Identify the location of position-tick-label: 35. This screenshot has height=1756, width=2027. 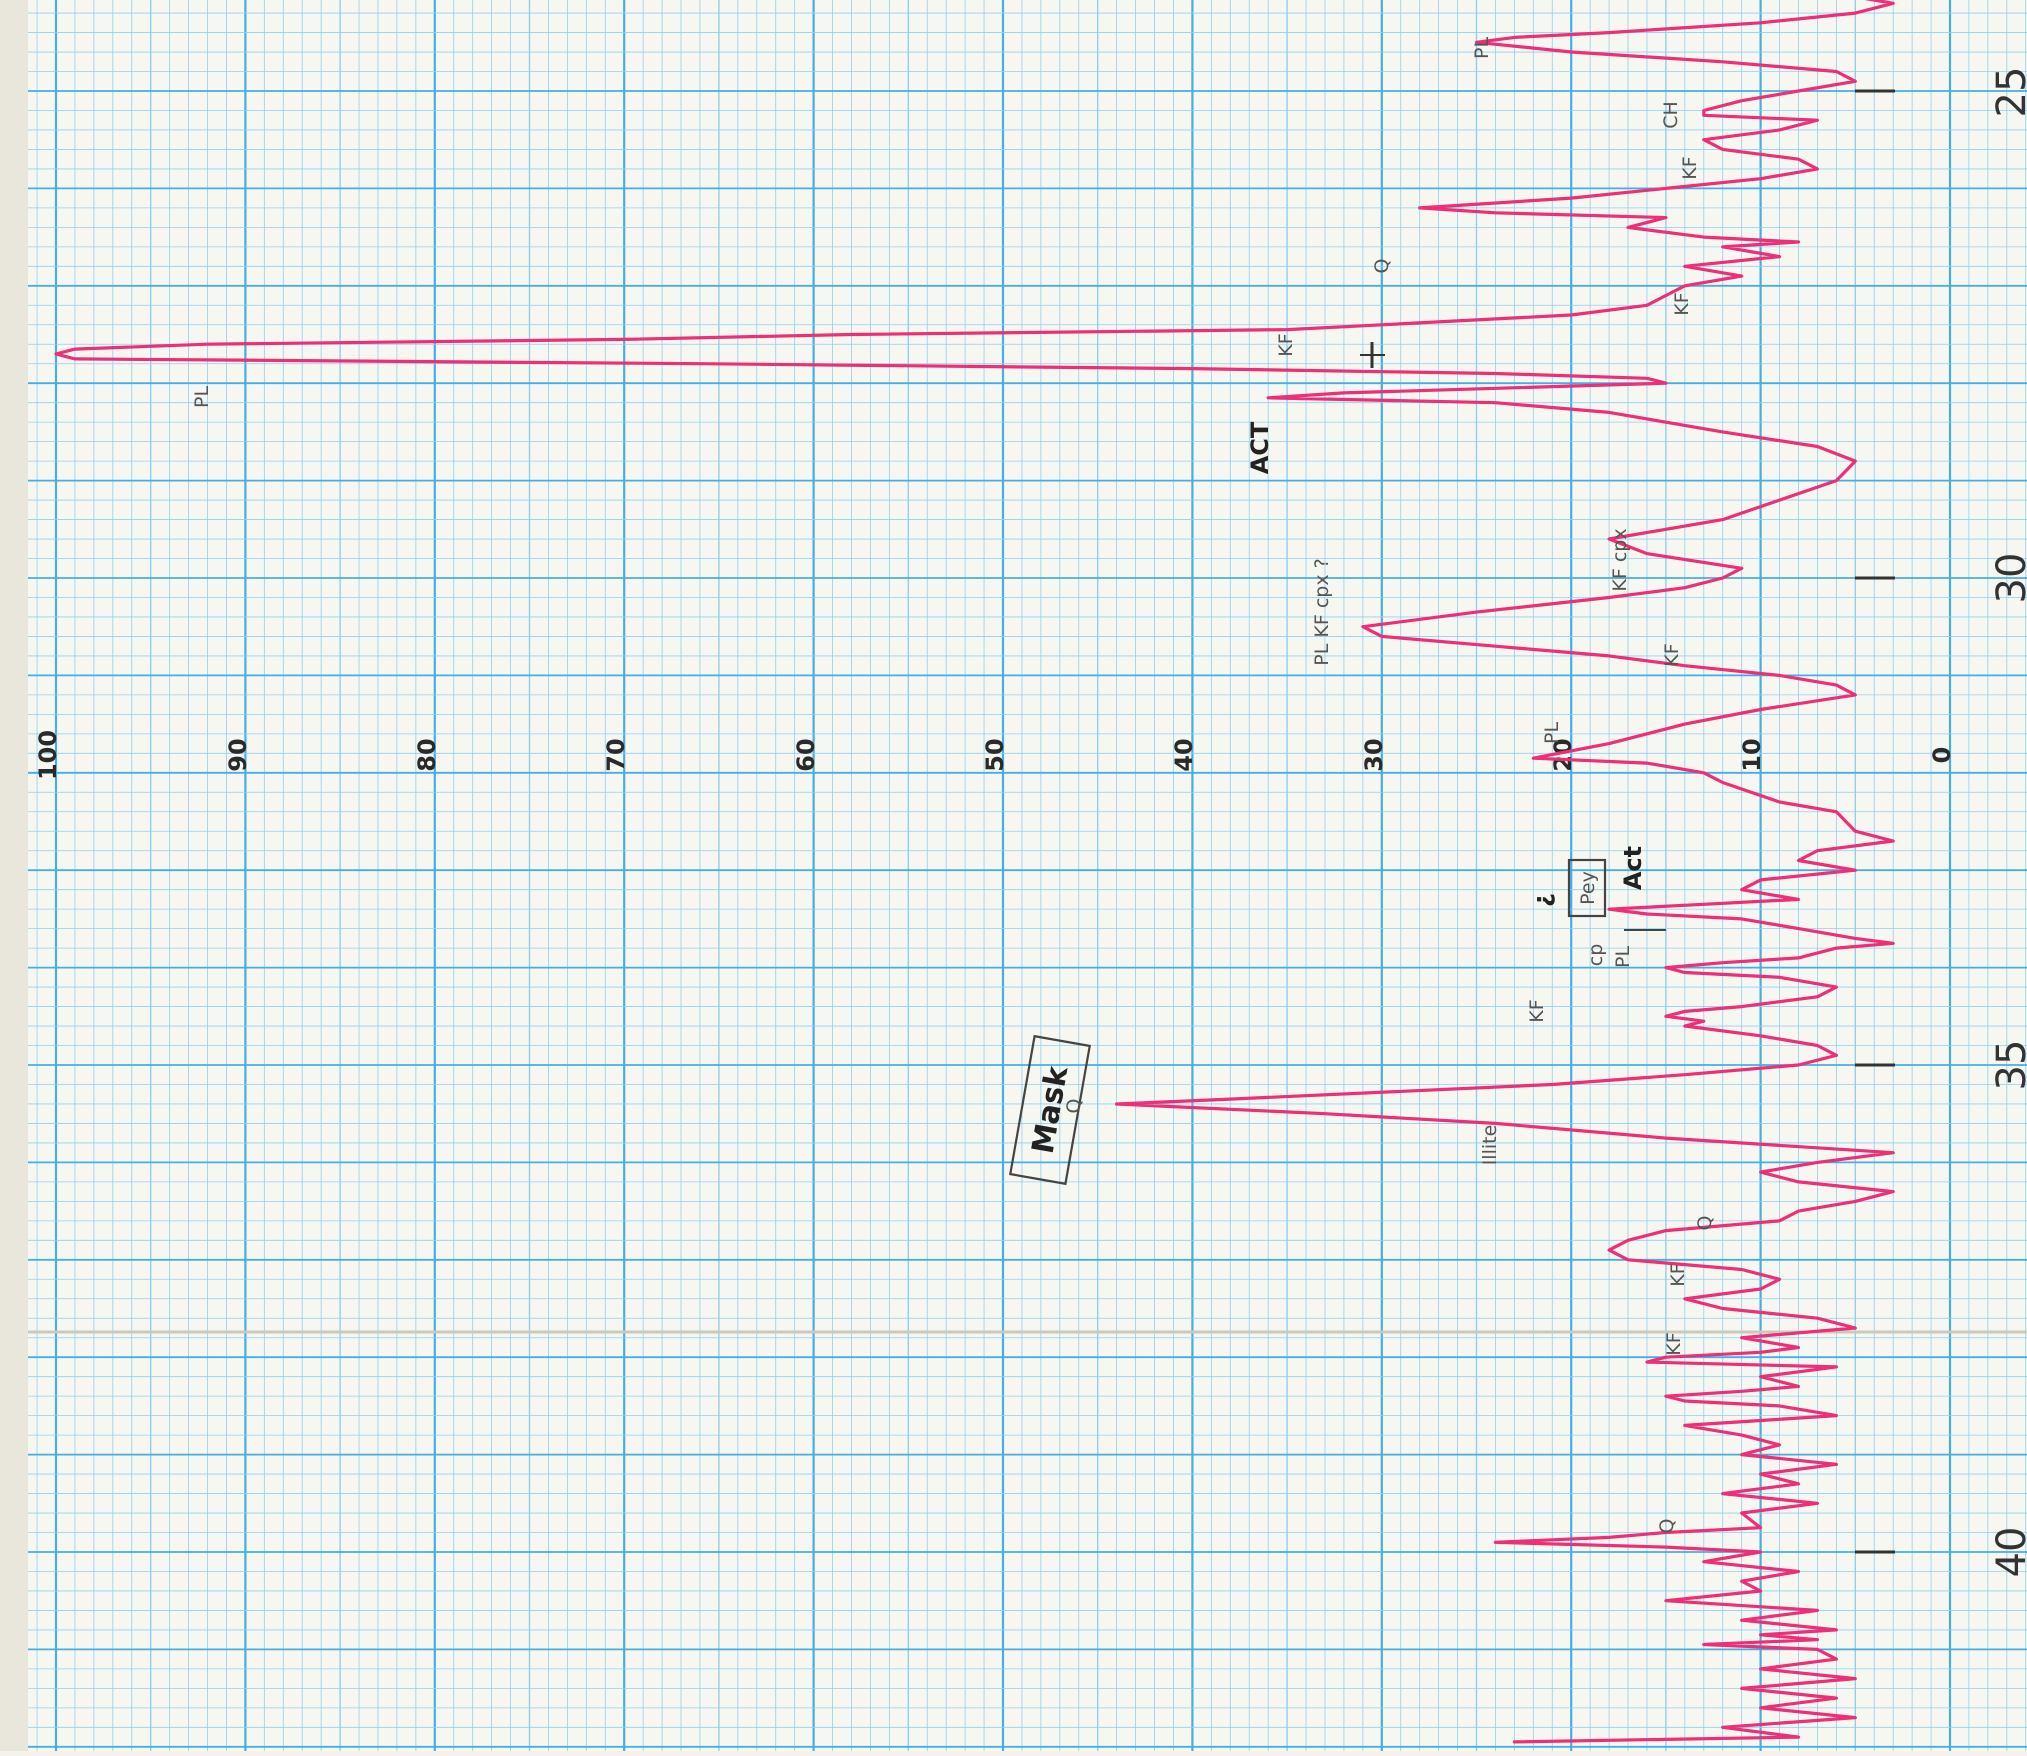
(2008, 1065).